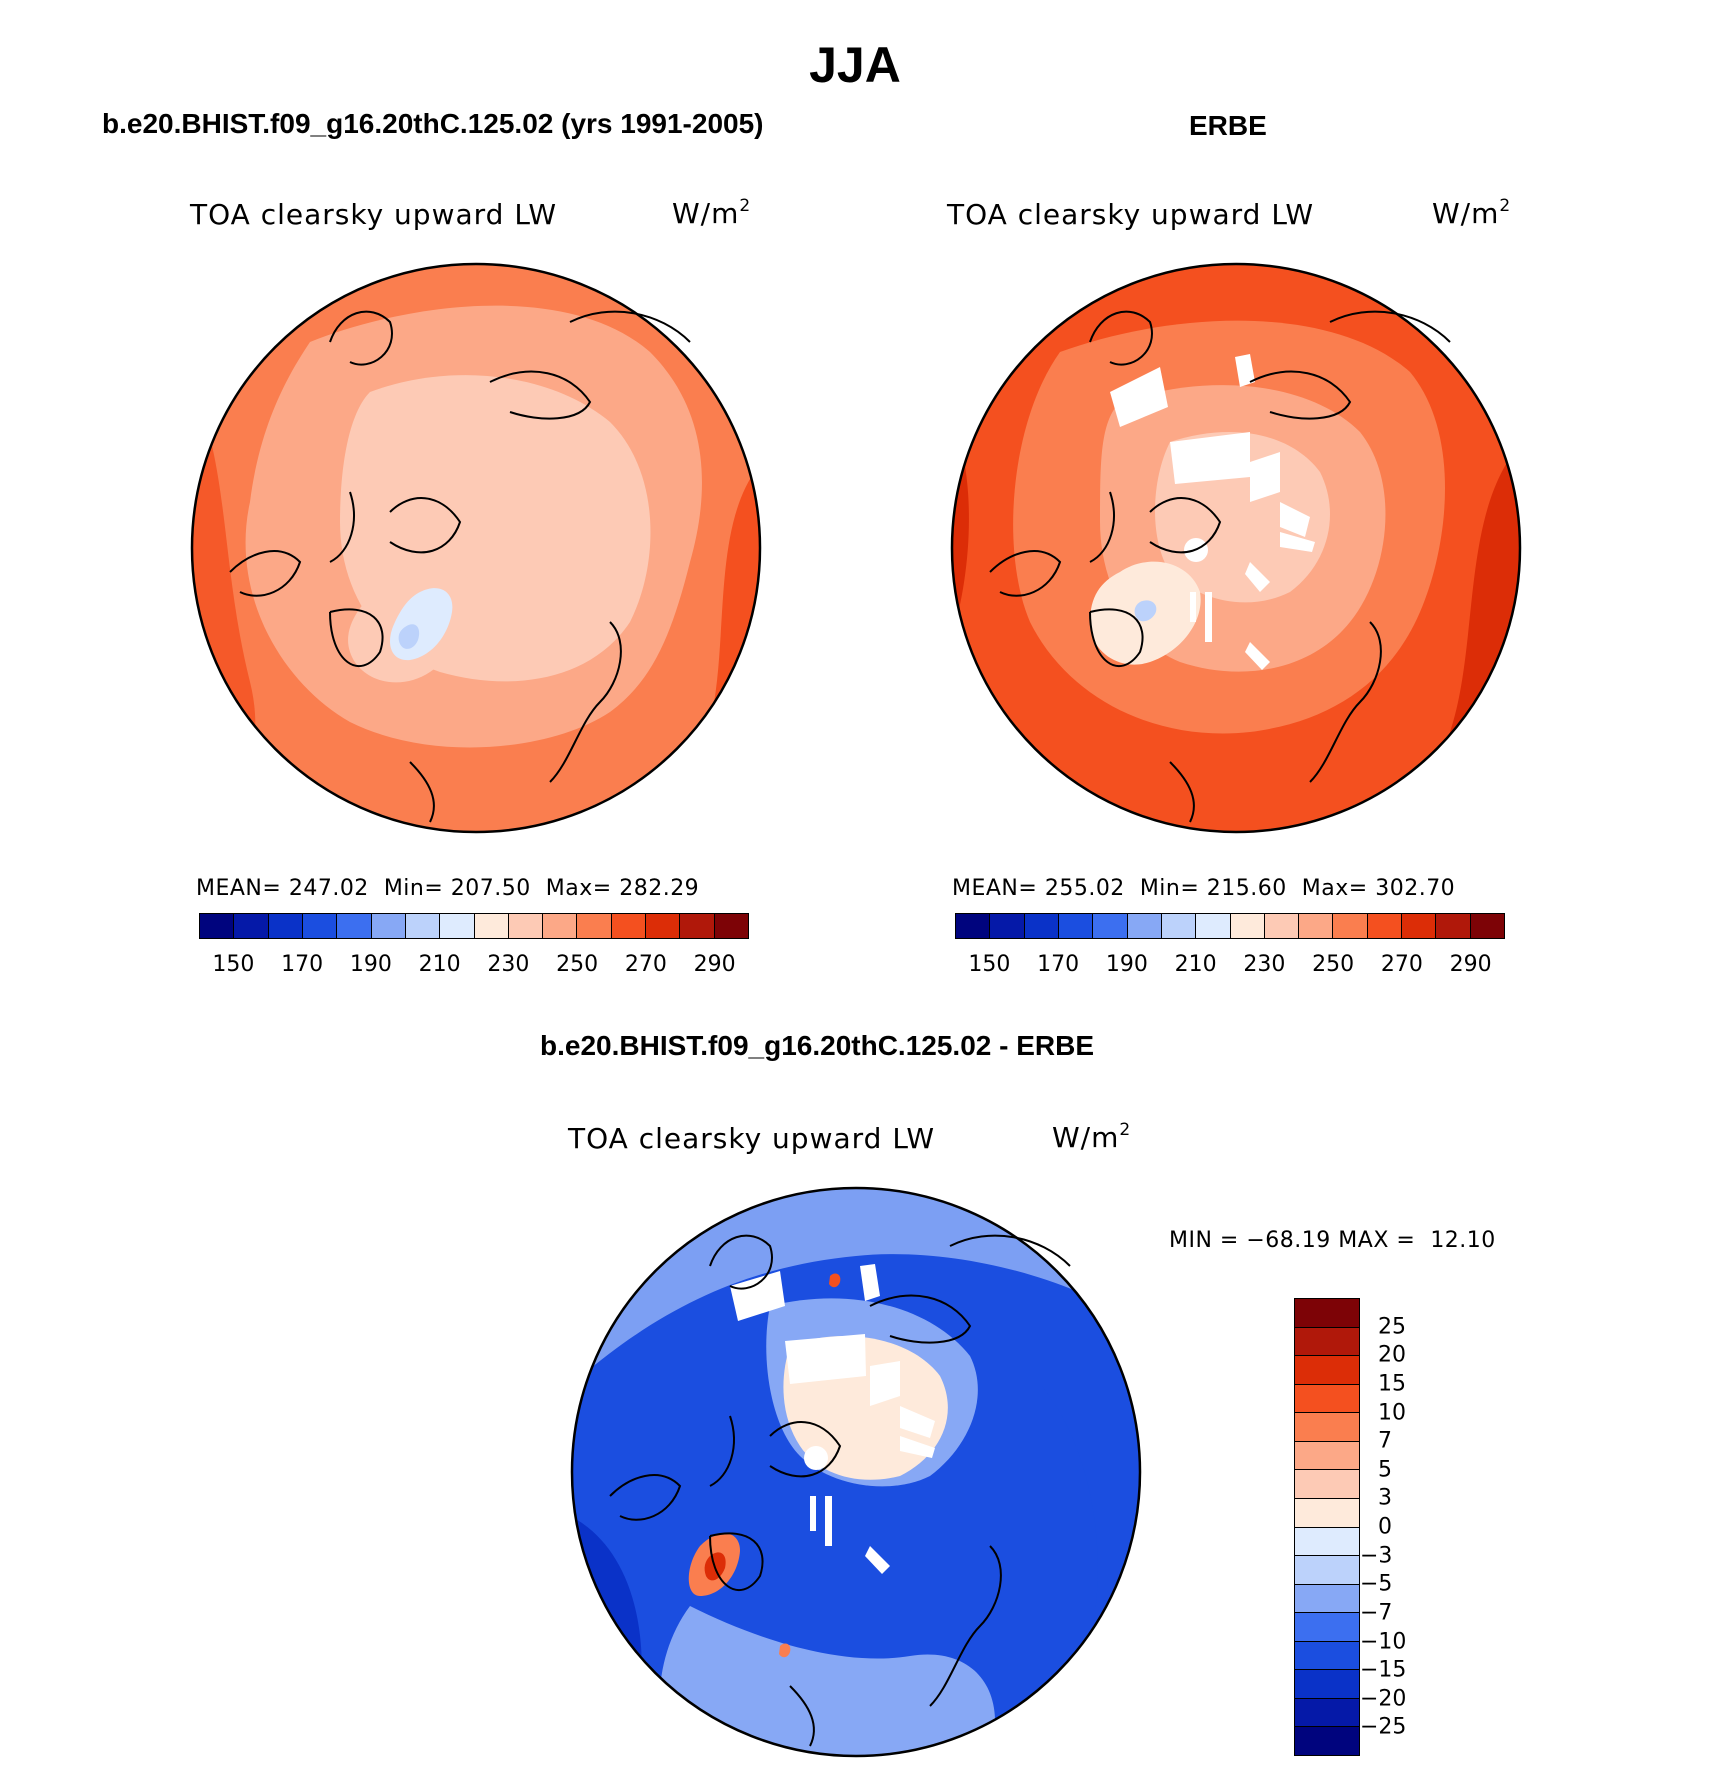  Describe the element at coordinates (1383, 1670) in the screenshot. I see `colorbar-tick-label: −15` at that location.